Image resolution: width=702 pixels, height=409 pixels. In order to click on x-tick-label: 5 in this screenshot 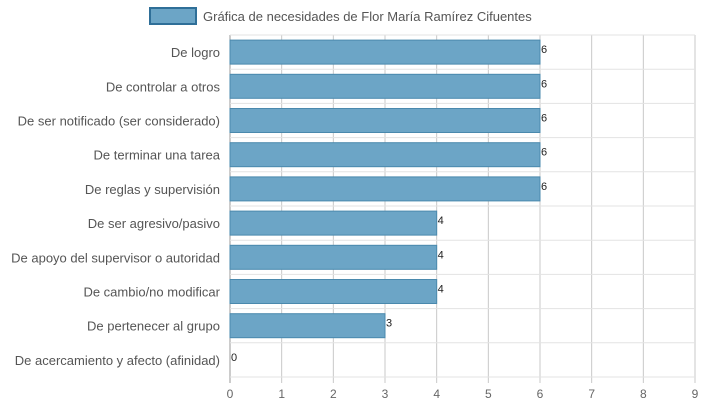, I will do `click(488, 394)`.